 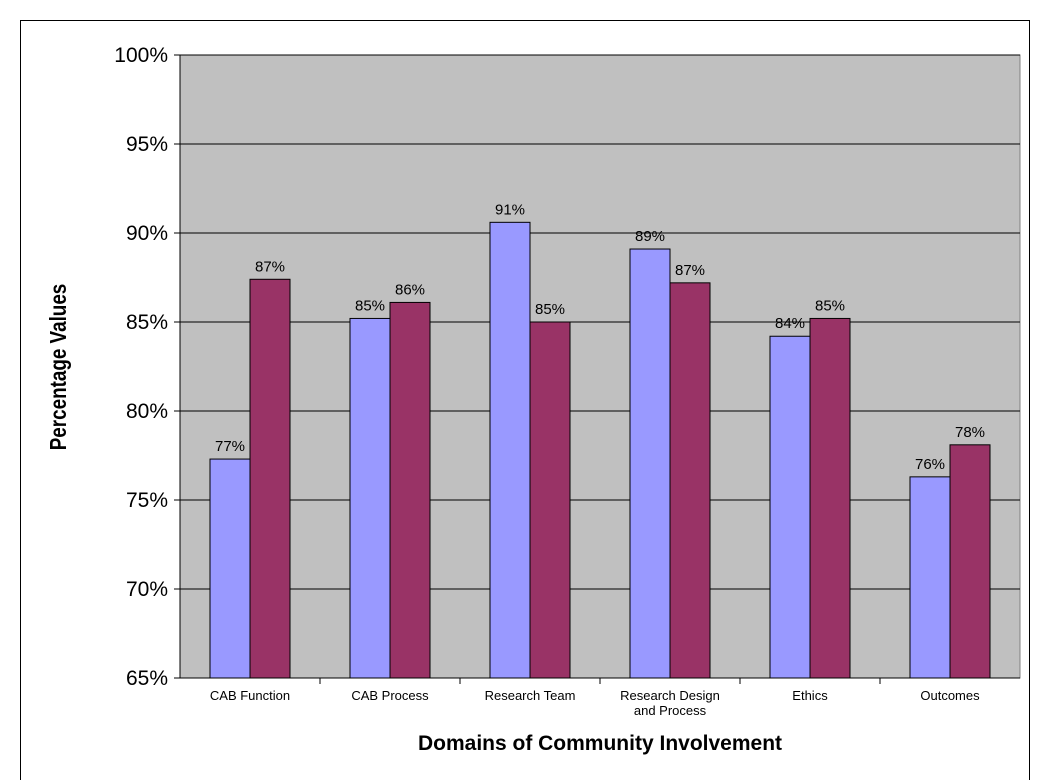 I want to click on data-label: 76%, so click(x=930, y=464).